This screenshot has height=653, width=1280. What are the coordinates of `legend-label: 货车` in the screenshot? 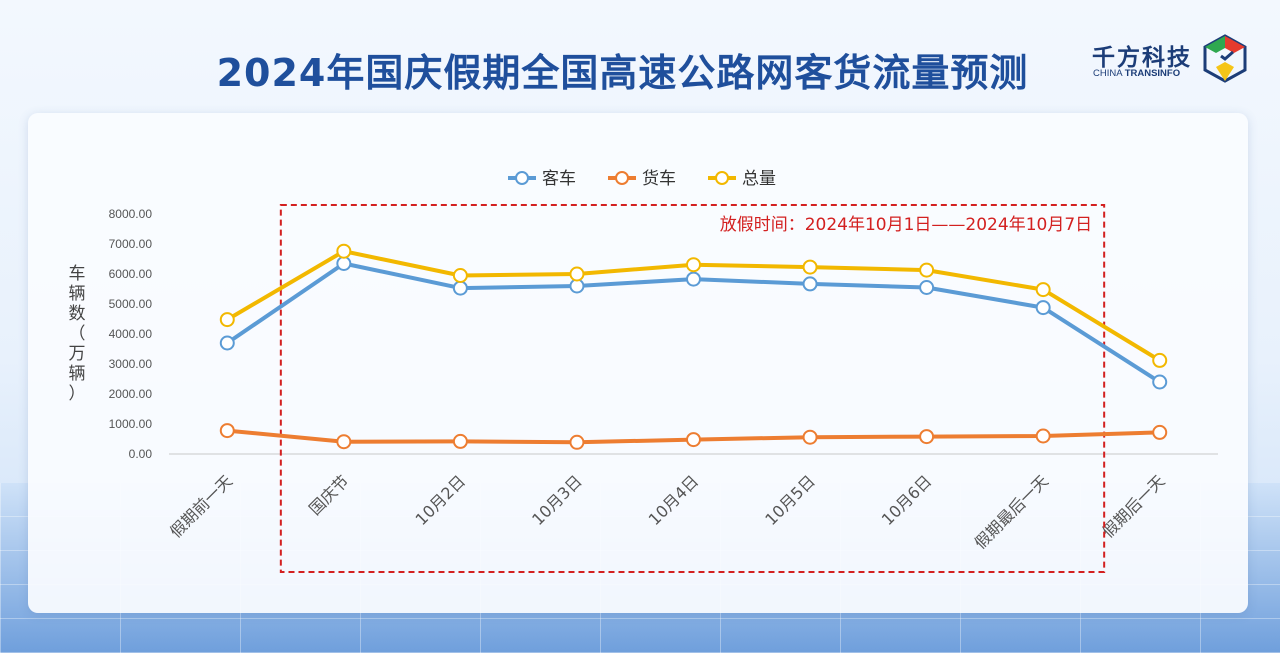 It's located at (659, 179).